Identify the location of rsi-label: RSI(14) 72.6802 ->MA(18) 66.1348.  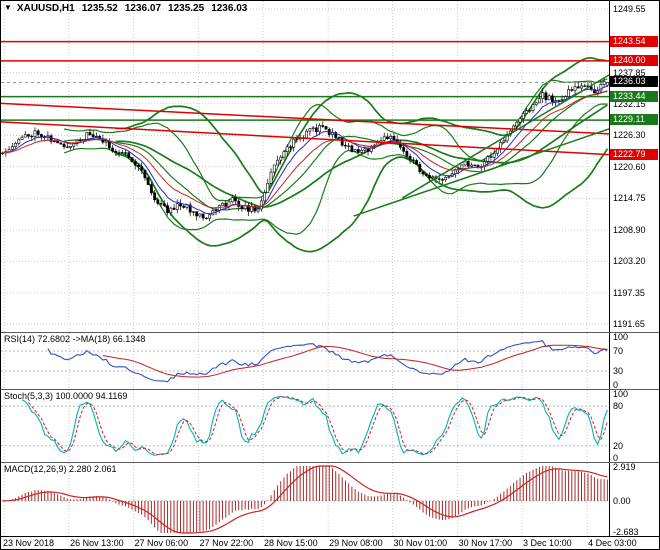
(75, 339).